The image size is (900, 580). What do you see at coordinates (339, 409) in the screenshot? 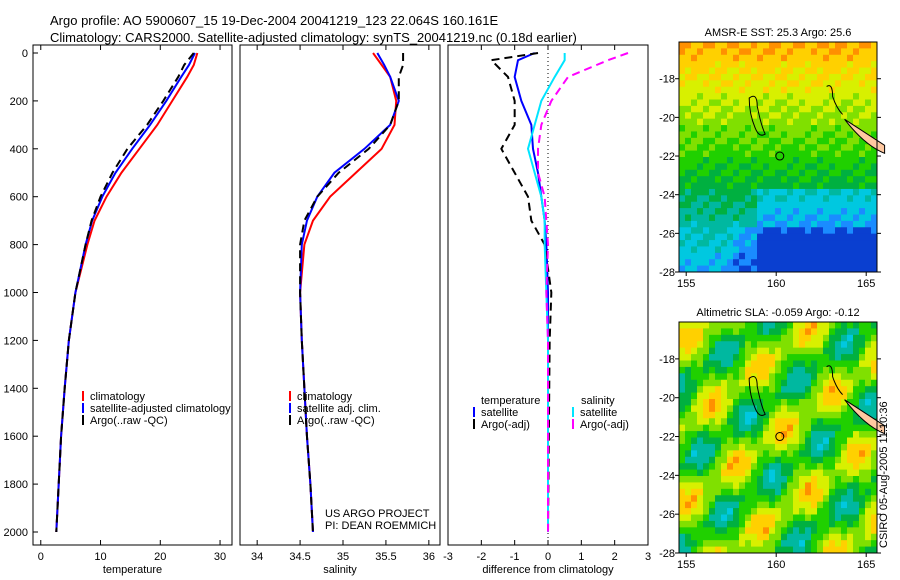
I see `legend-label: satellite adj. clim.` at bounding box center [339, 409].